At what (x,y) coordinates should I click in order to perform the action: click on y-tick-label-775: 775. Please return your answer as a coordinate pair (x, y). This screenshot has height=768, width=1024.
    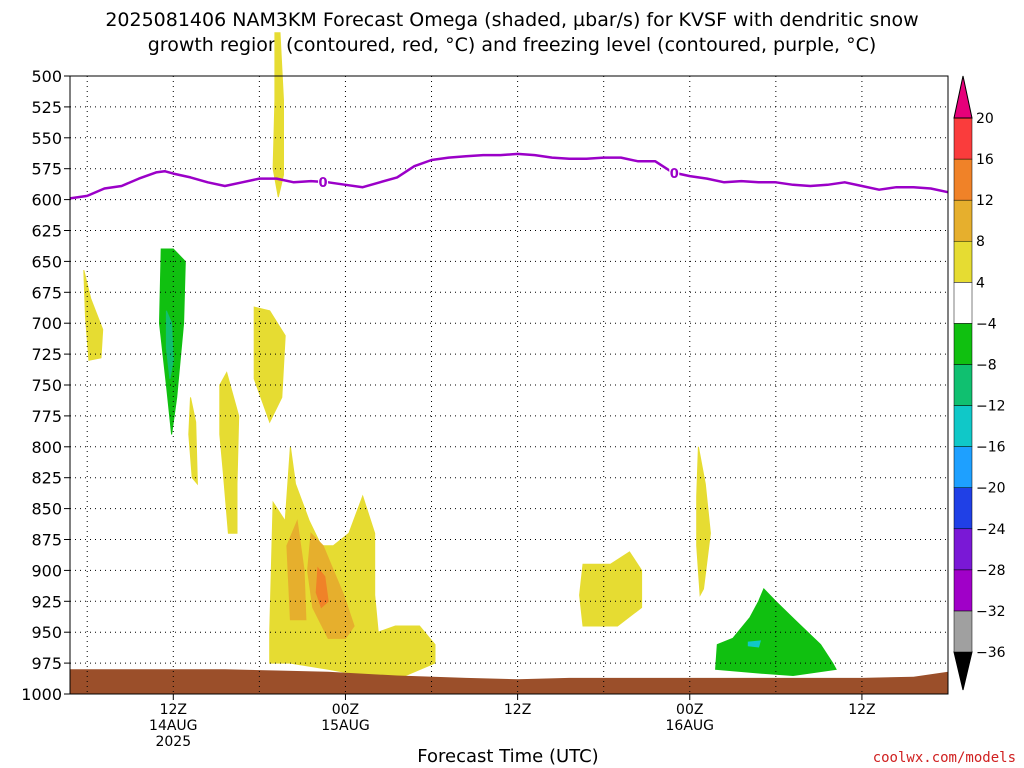
    Looking at the image, I should click on (46, 416).